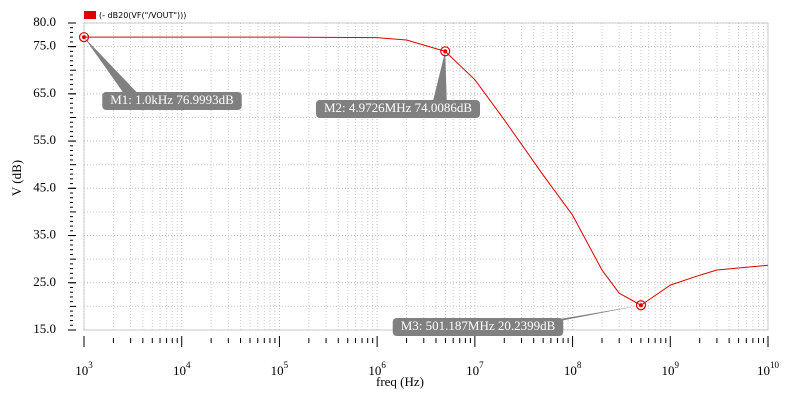 This screenshot has width=800, height=400. What do you see at coordinates (16, 178) in the screenshot?
I see `y-axis-label: V (dB)` at bounding box center [16, 178].